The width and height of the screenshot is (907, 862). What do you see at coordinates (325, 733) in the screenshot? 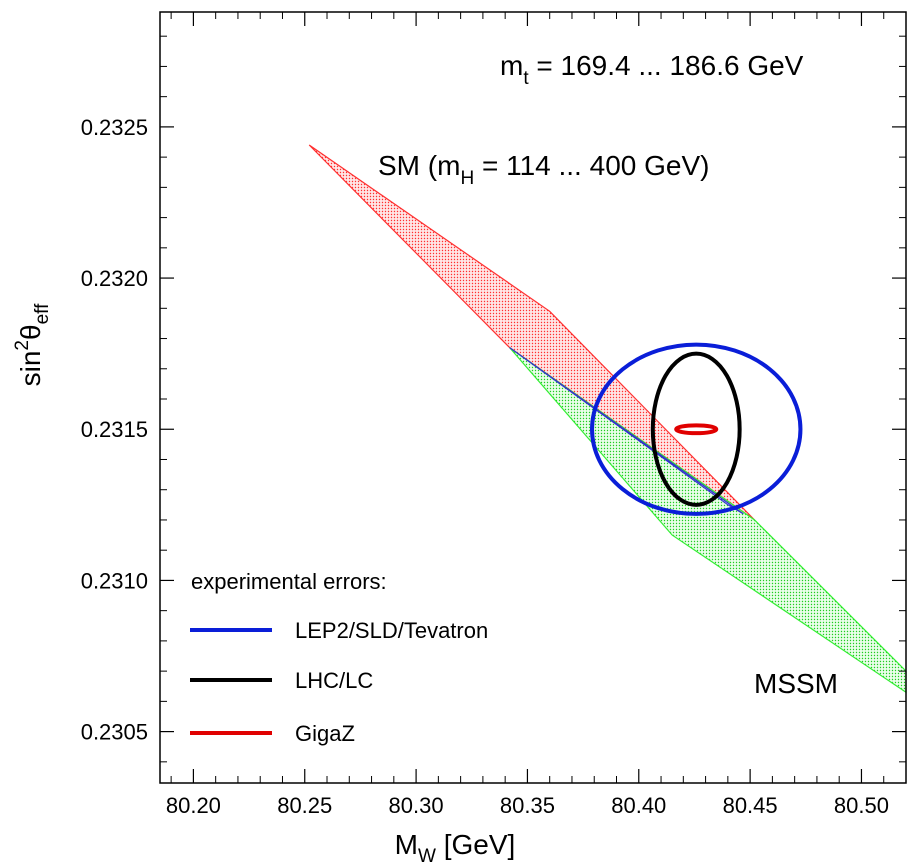
I see `legend-label-gigaz: GigaZ` at bounding box center [325, 733].